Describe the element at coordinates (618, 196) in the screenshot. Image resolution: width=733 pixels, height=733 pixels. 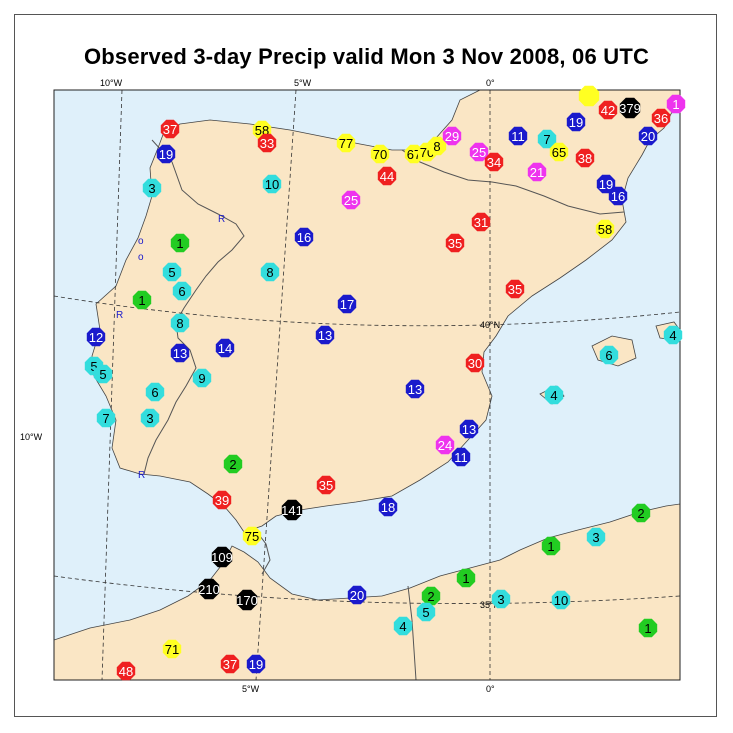
I see `station-value: 16` at that location.